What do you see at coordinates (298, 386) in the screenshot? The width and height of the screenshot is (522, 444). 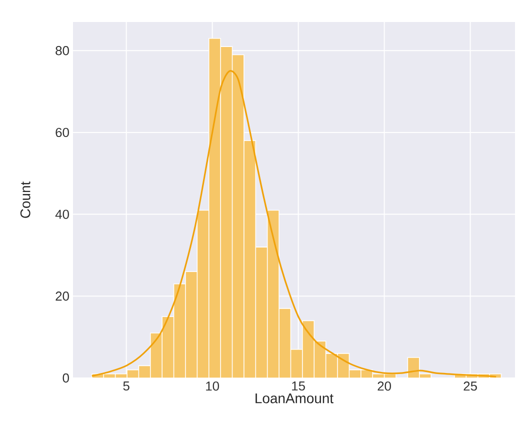 I see `x-tick-label: 15` at bounding box center [298, 386].